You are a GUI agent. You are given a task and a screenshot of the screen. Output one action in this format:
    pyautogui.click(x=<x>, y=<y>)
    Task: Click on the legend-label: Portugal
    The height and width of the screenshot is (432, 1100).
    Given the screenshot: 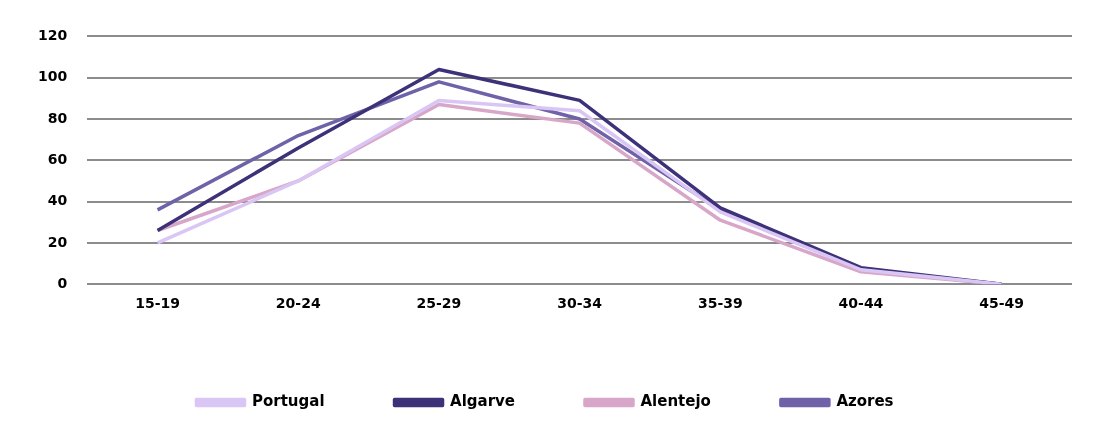 What is the action you would take?
    pyautogui.click(x=288, y=401)
    